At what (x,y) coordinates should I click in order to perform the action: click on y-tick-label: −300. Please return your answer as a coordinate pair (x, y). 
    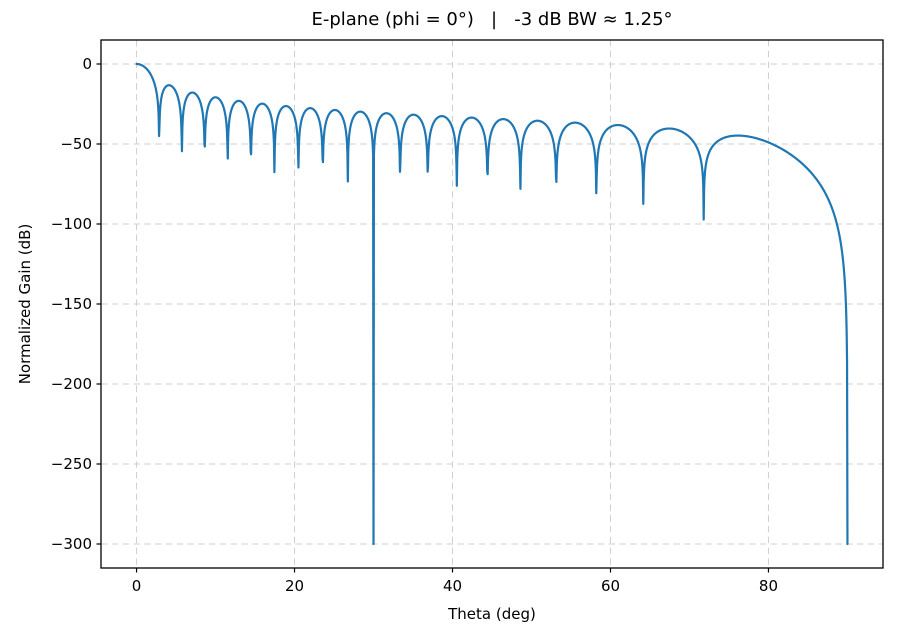
    Looking at the image, I should click on (71, 544).